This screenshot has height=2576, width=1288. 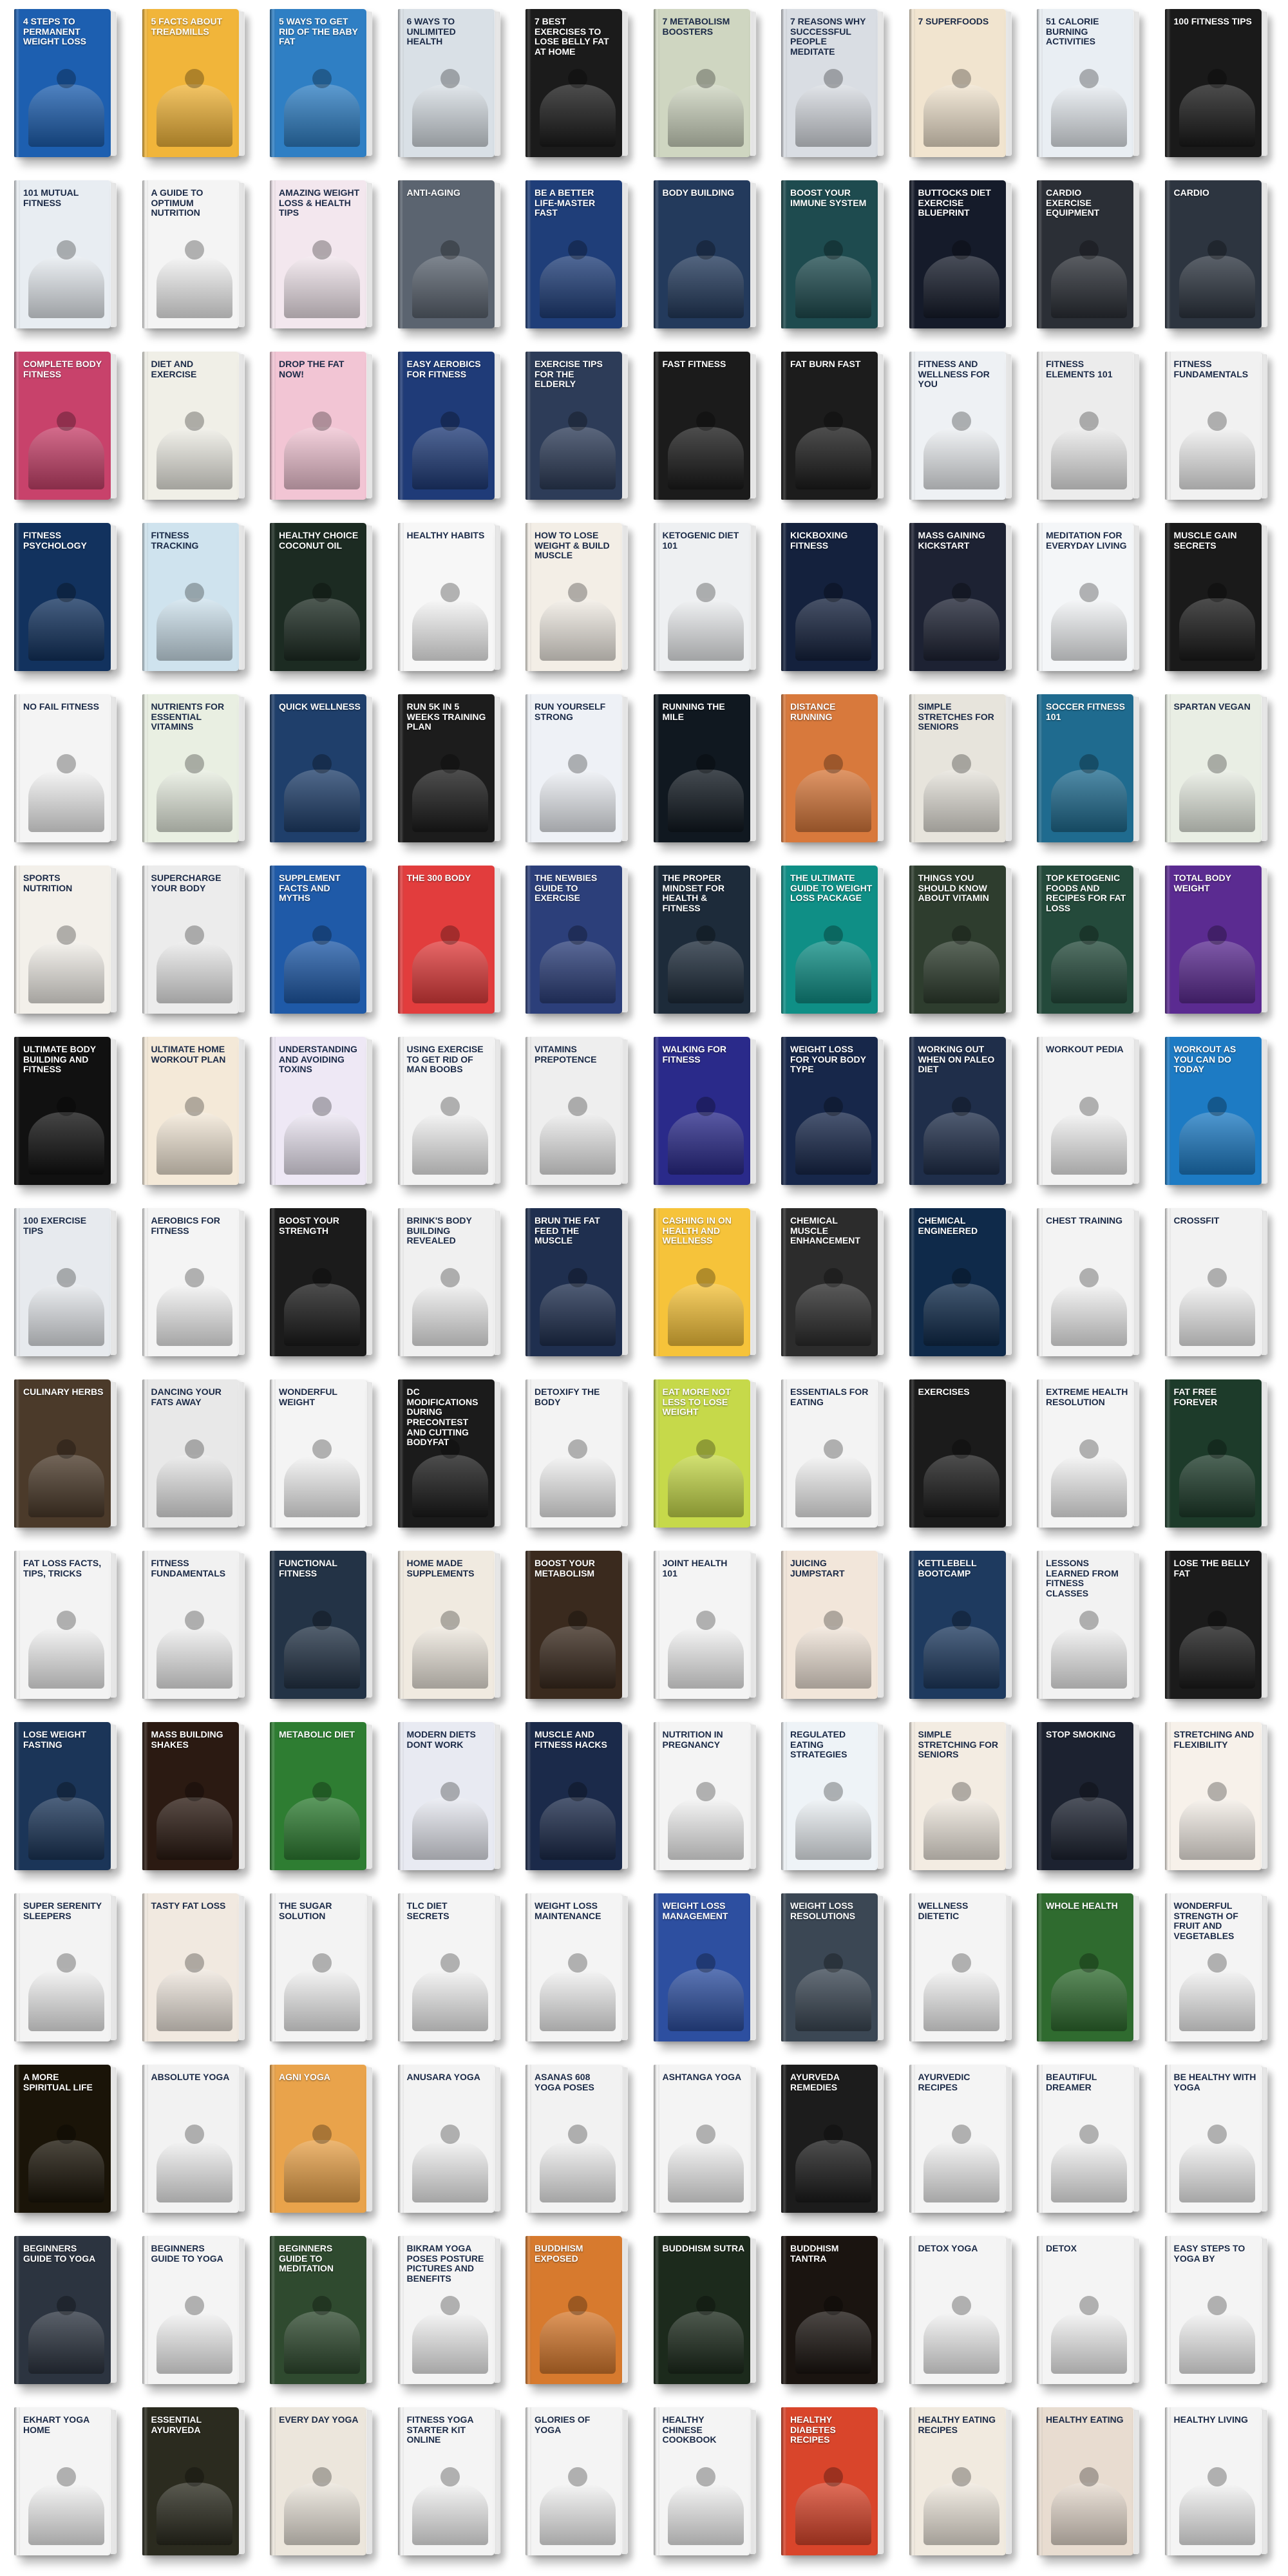 What do you see at coordinates (446, 1625) in the screenshot?
I see `book-cover: Home Made Supplements` at bounding box center [446, 1625].